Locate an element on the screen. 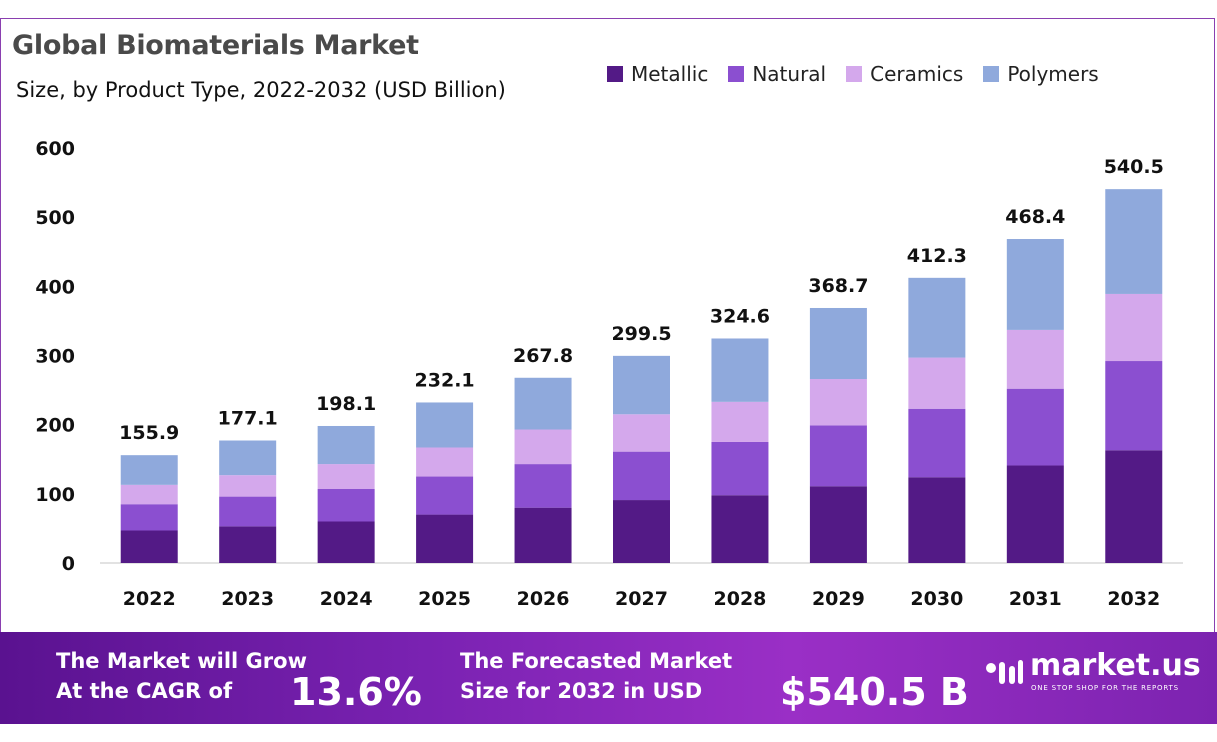 The width and height of the screenshot is (1217, 742). x-tick-label: 2024 is located at coordinates (346, 599).